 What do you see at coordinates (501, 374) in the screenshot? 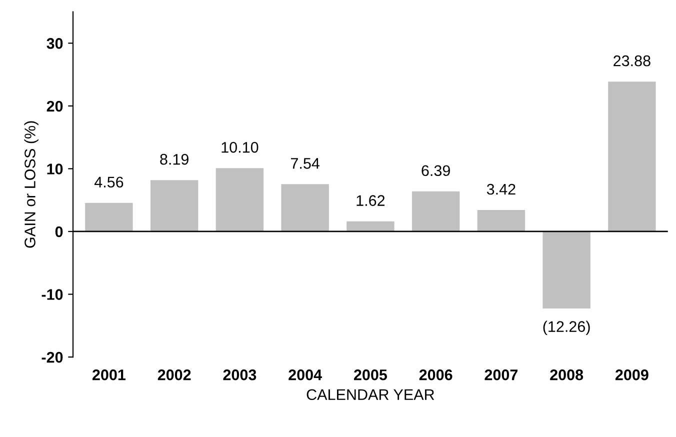
I see `x-tick-label: 2007` at bounding box center [501, 374].